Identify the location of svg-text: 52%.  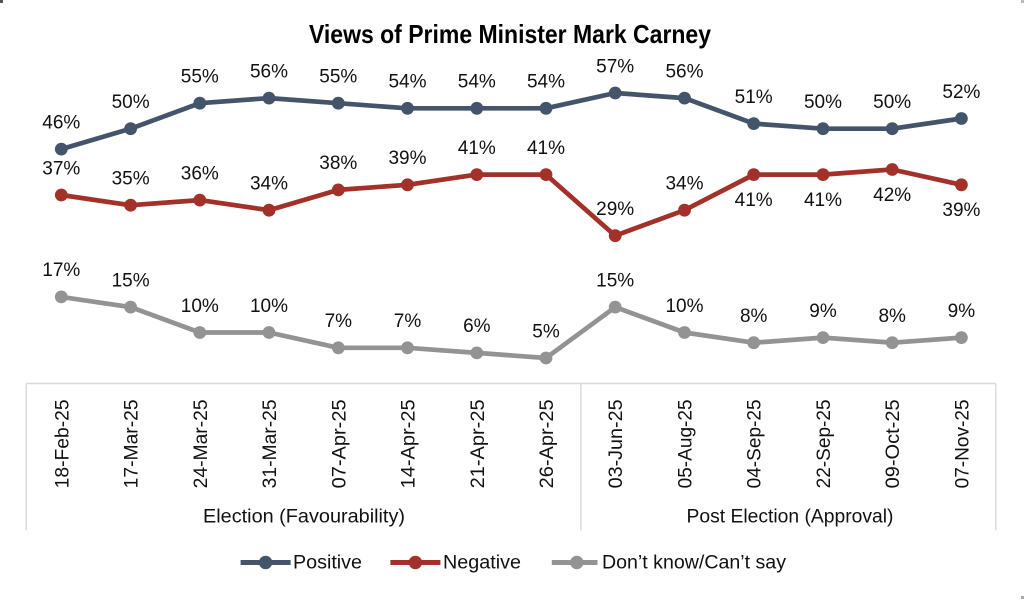
(961, 92).